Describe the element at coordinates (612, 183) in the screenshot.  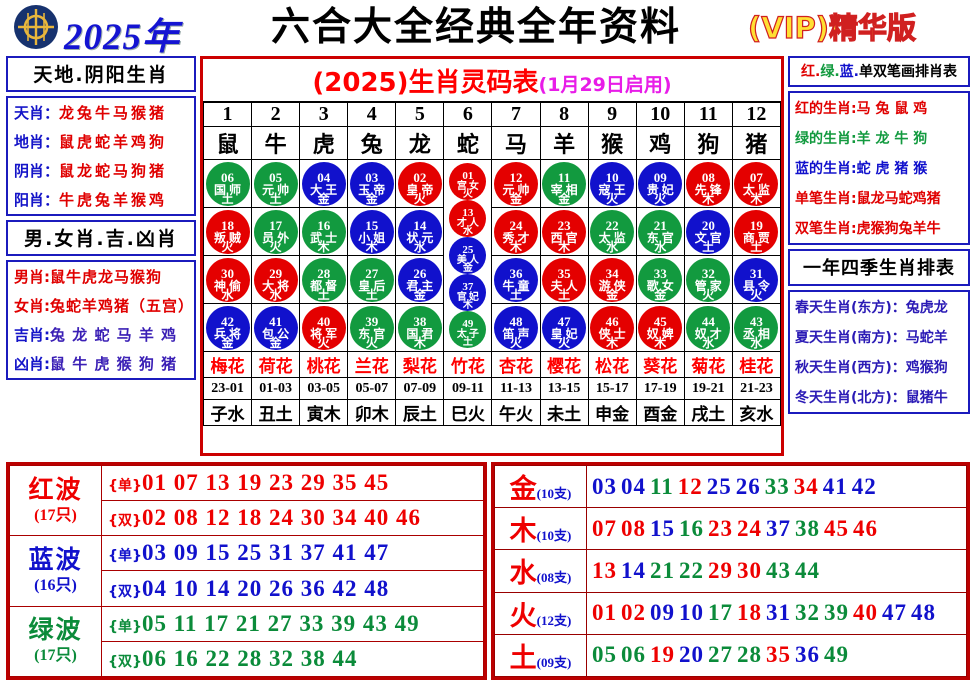
I see `zodiac-ball: 10 寇王火` at that location.